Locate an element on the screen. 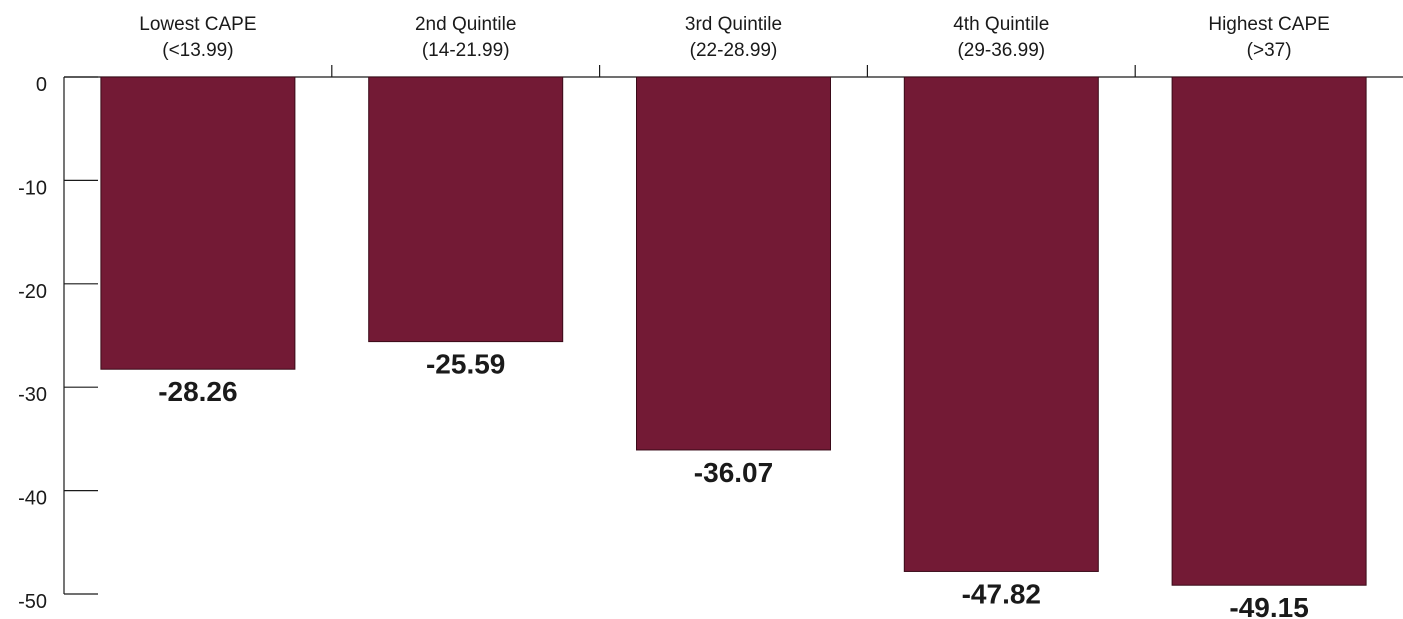  y-axis: 0 -10 -20 -30 -40 -50 is located at coordinates (58, 343).